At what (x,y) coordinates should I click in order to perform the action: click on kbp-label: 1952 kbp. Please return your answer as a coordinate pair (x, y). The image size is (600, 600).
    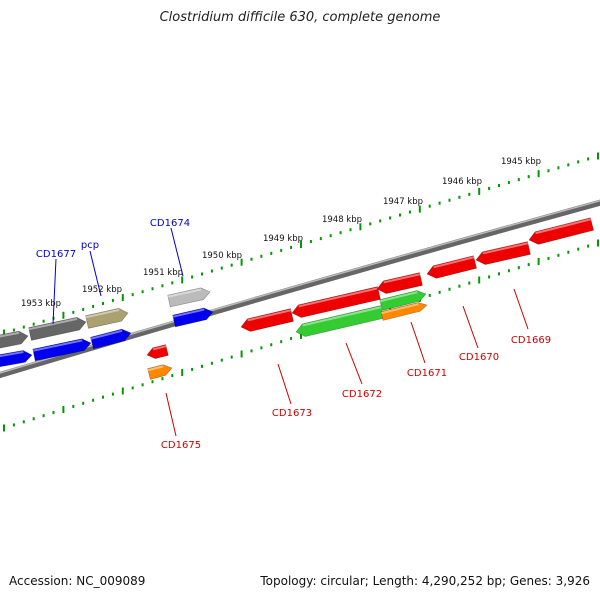
    Looking at the image, I should click on (102, 290).